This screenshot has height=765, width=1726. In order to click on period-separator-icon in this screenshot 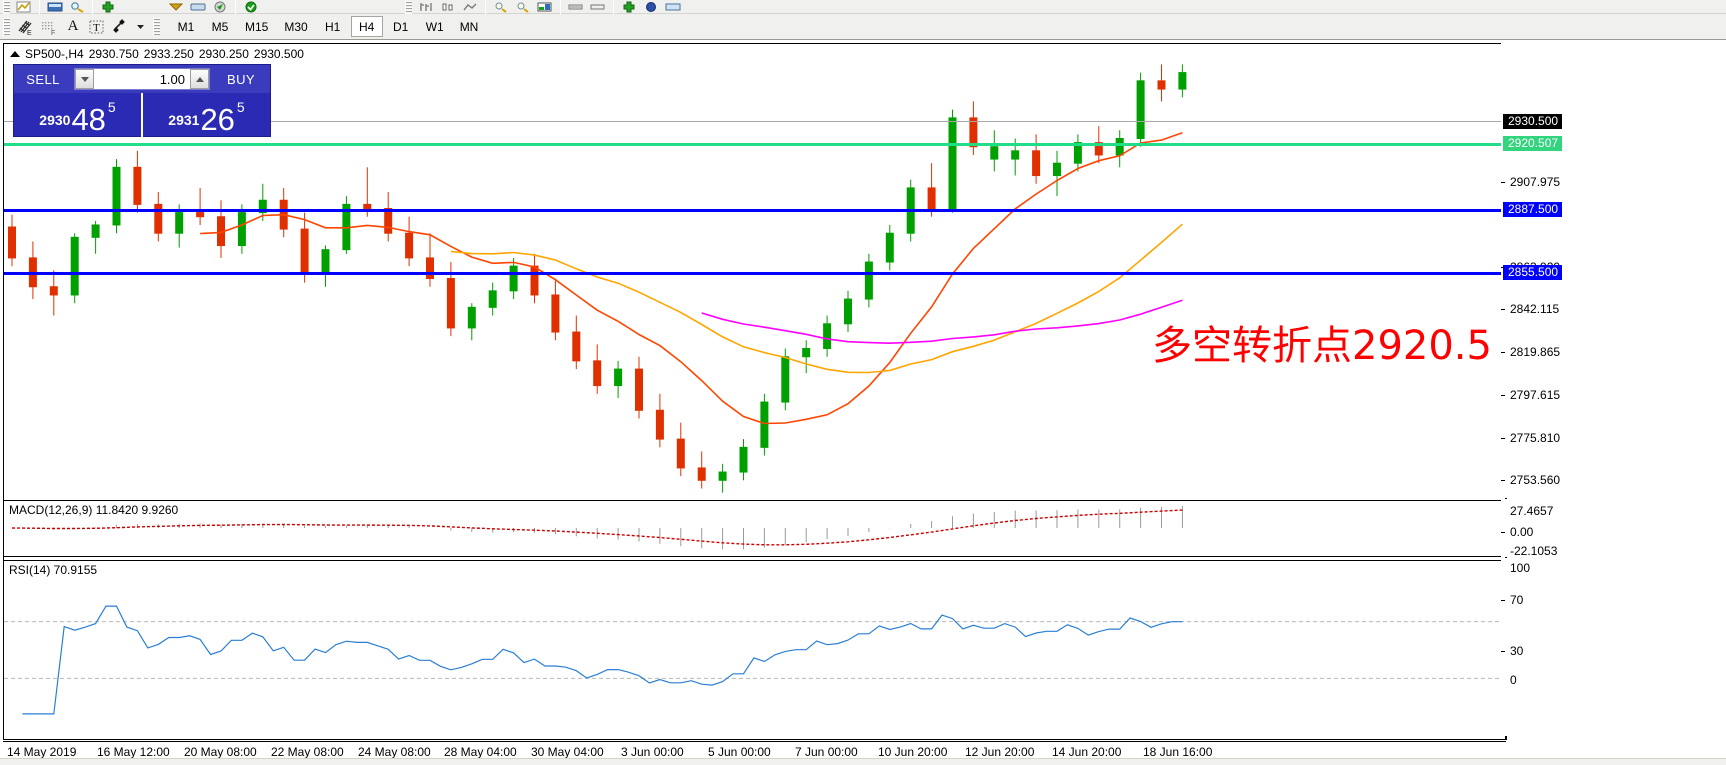, I will do `click(651, 6)`.